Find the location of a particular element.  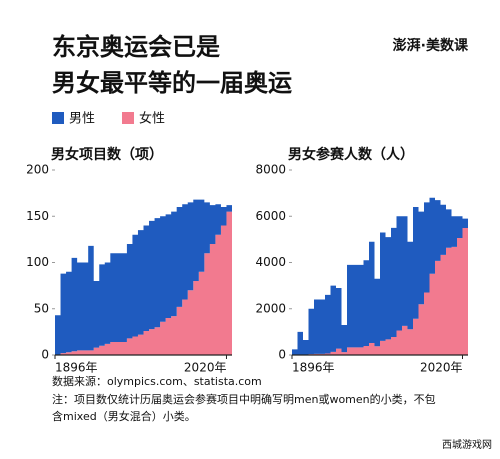

note: 注：项目数仅统计历届奥运会参赛项目中明确写明men或women的小类，不包 is located at coordinates (244, 399).